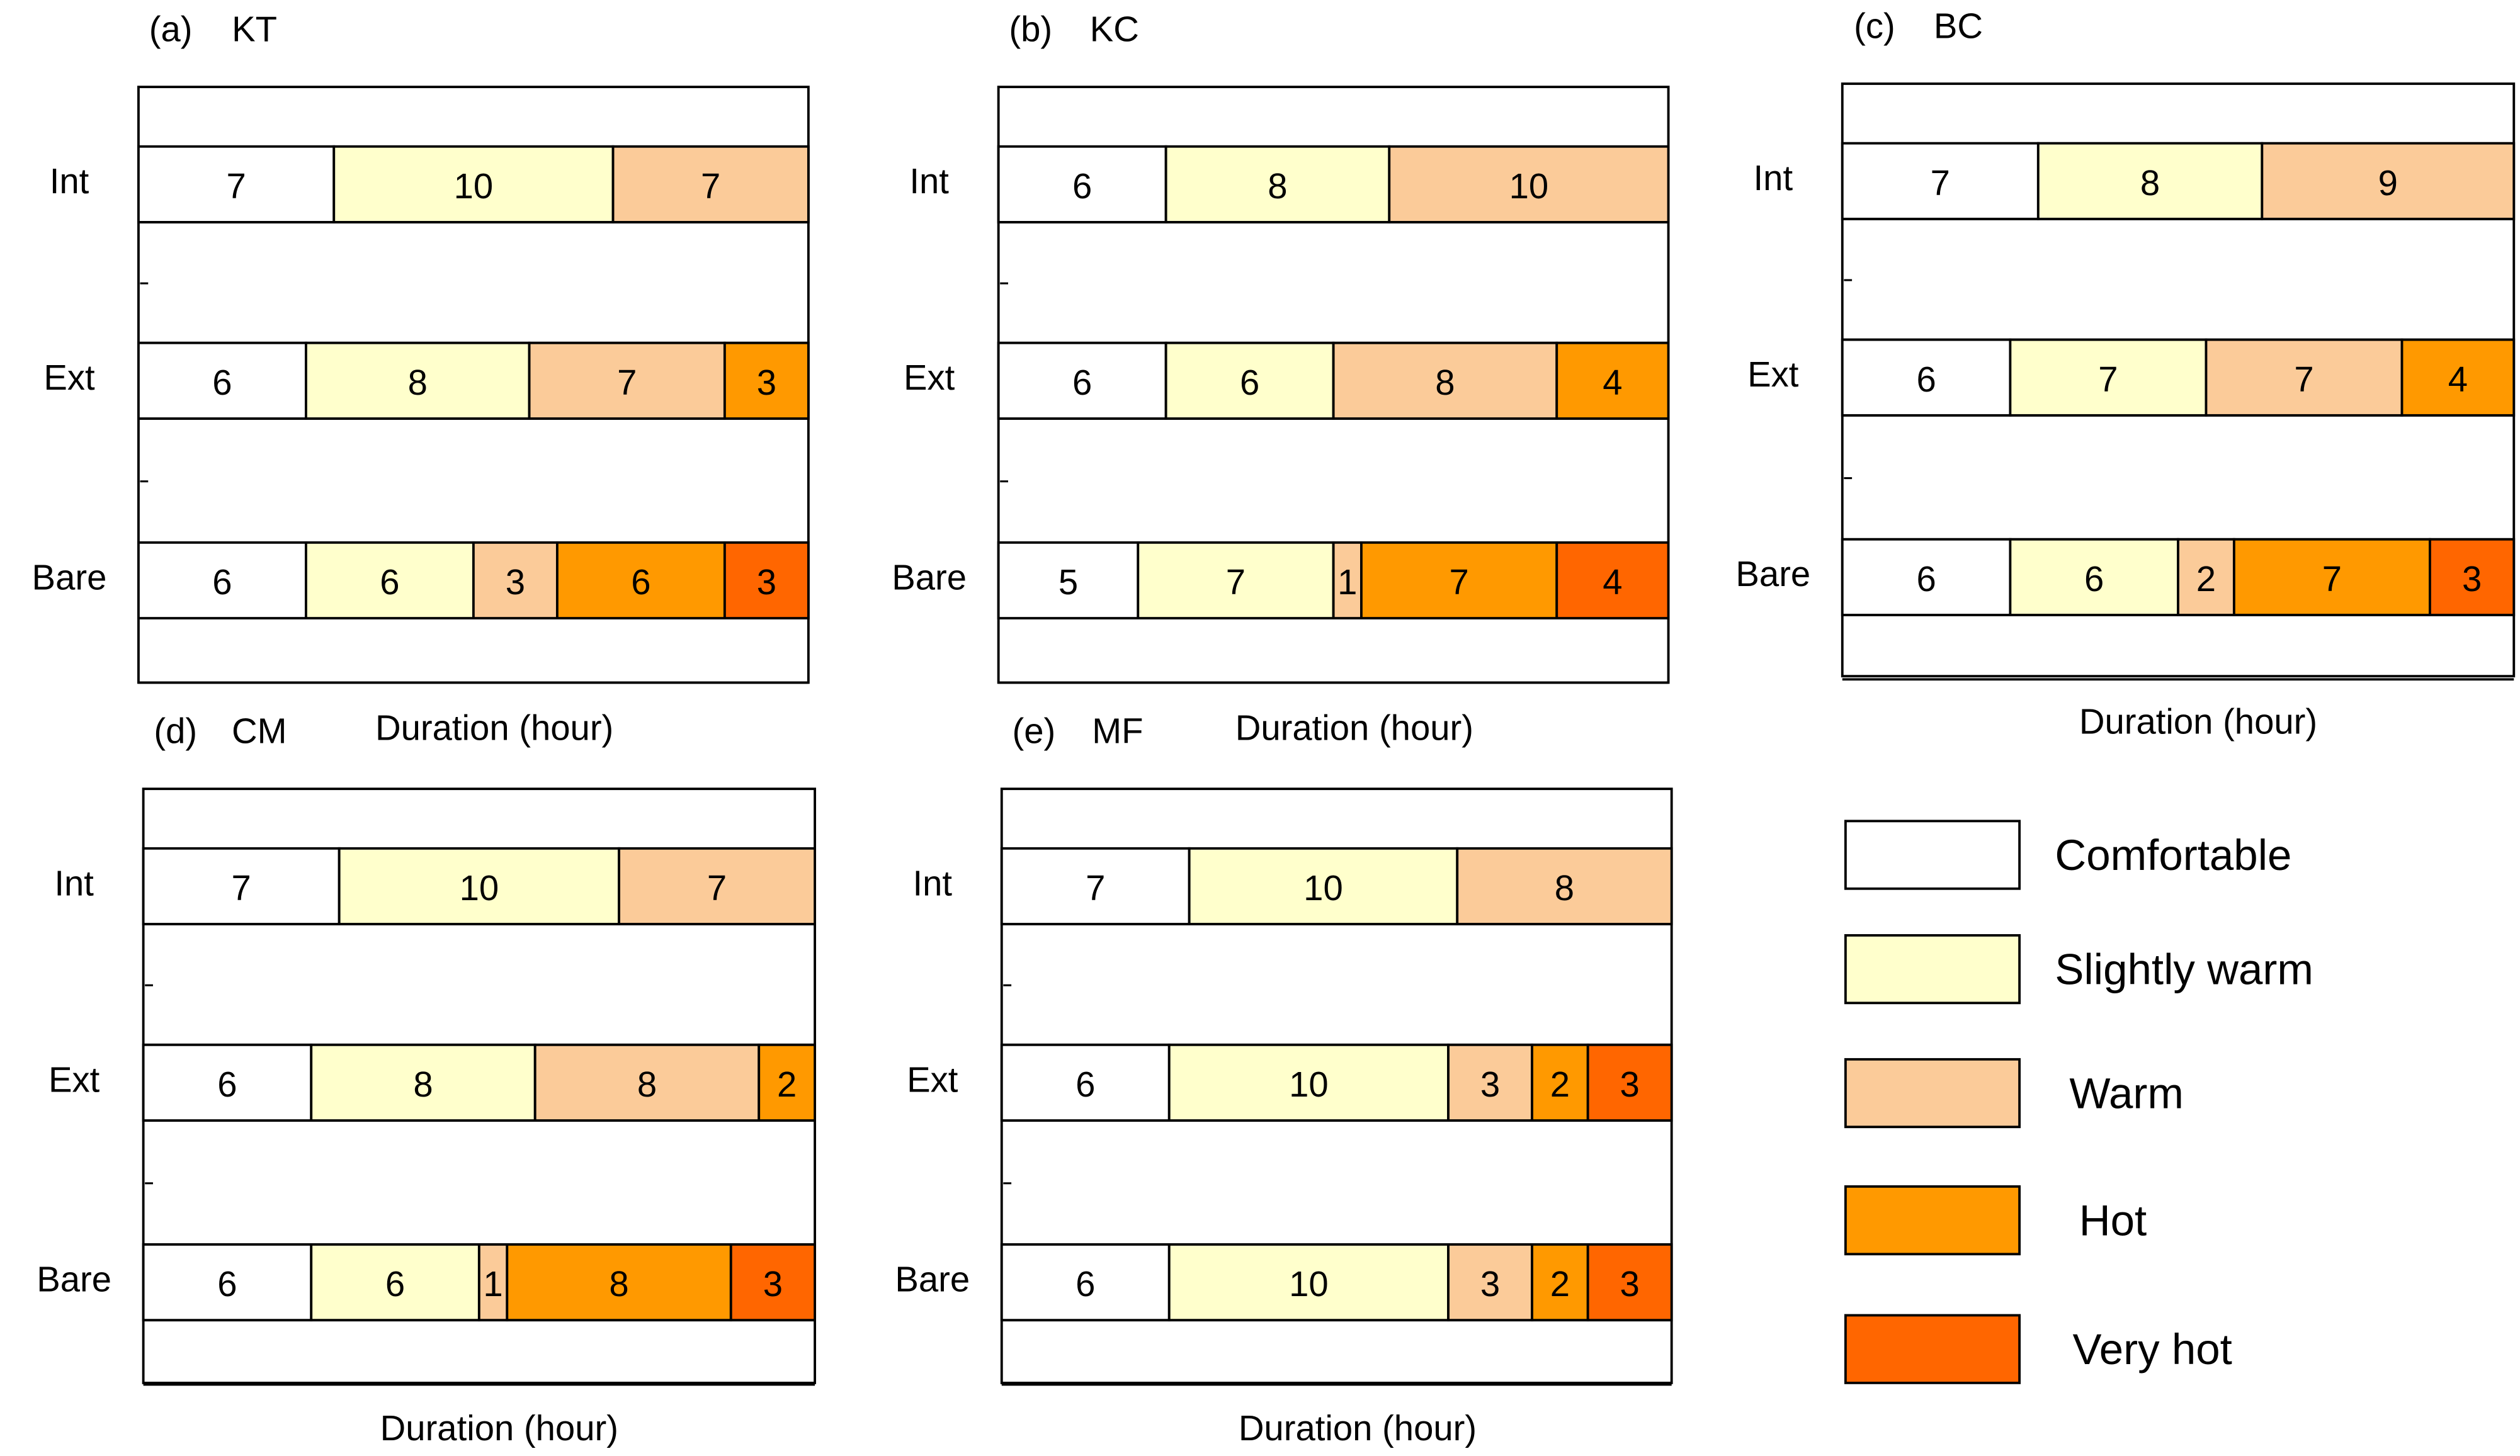 This screenshot has width=2520, height=1456. What do you see at coordinates (2184, 969) in the screenshot?
I see `legend-label: Slightly warm` at bounding box center [2184, 969].